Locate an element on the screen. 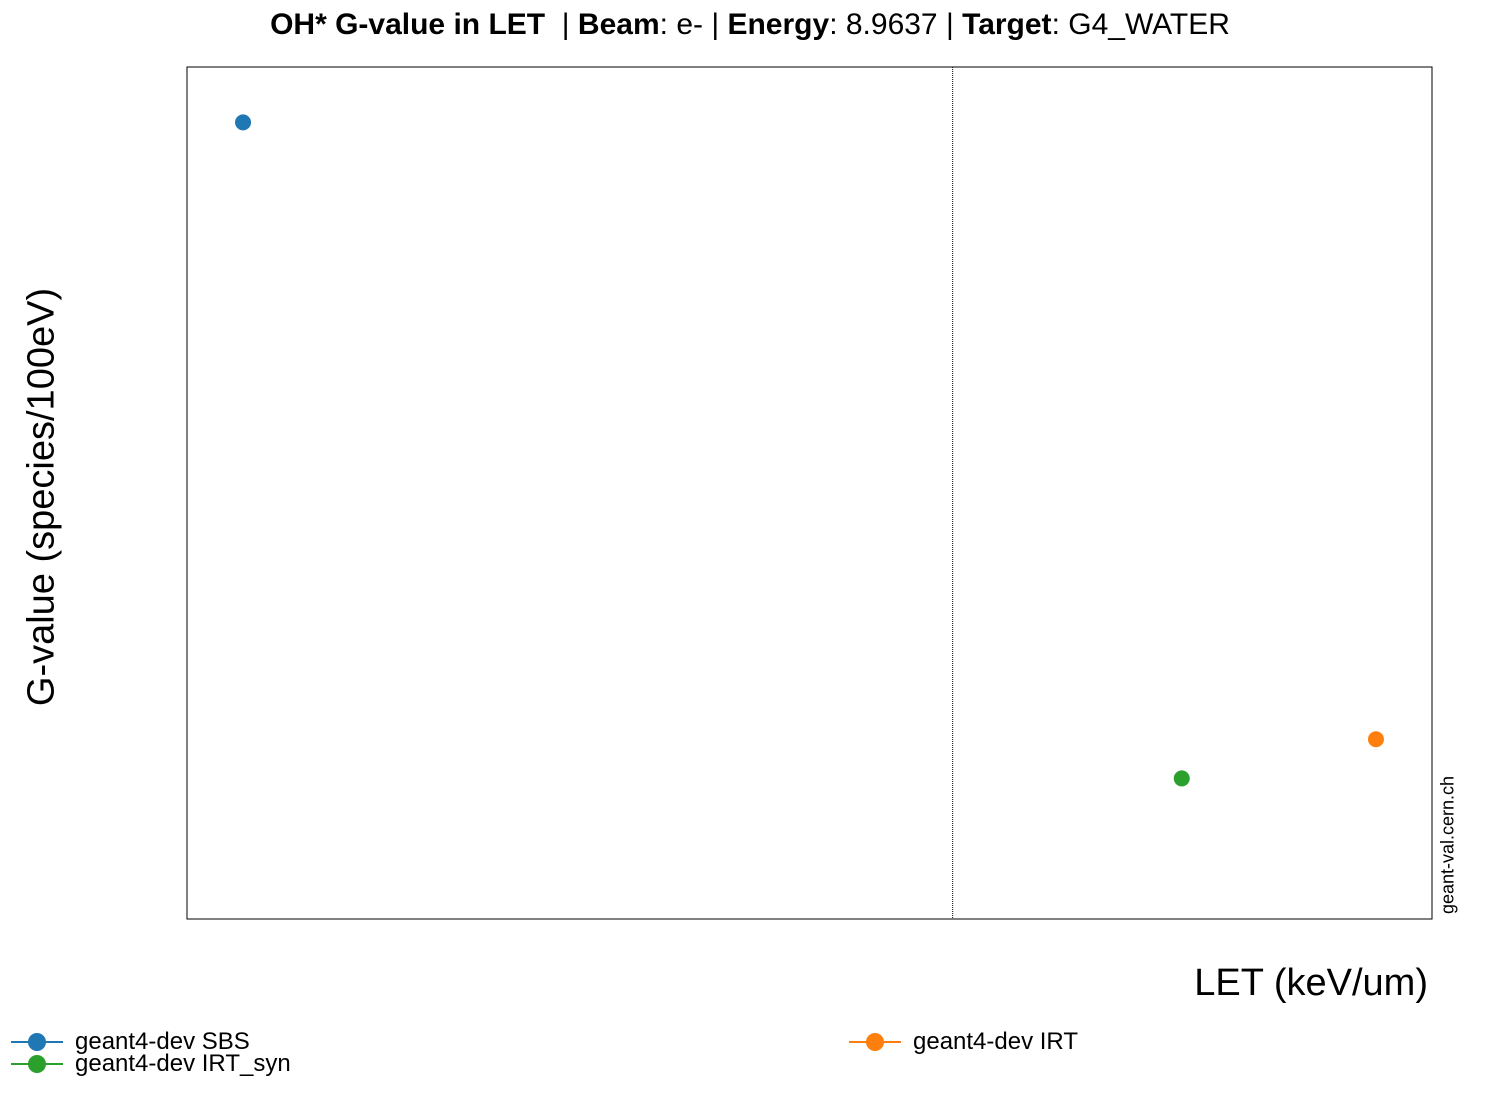 The height and width of the screenshot is (1100, 1500). watermark: geant-val.cern.ch is located at coordinates (1447, 845).